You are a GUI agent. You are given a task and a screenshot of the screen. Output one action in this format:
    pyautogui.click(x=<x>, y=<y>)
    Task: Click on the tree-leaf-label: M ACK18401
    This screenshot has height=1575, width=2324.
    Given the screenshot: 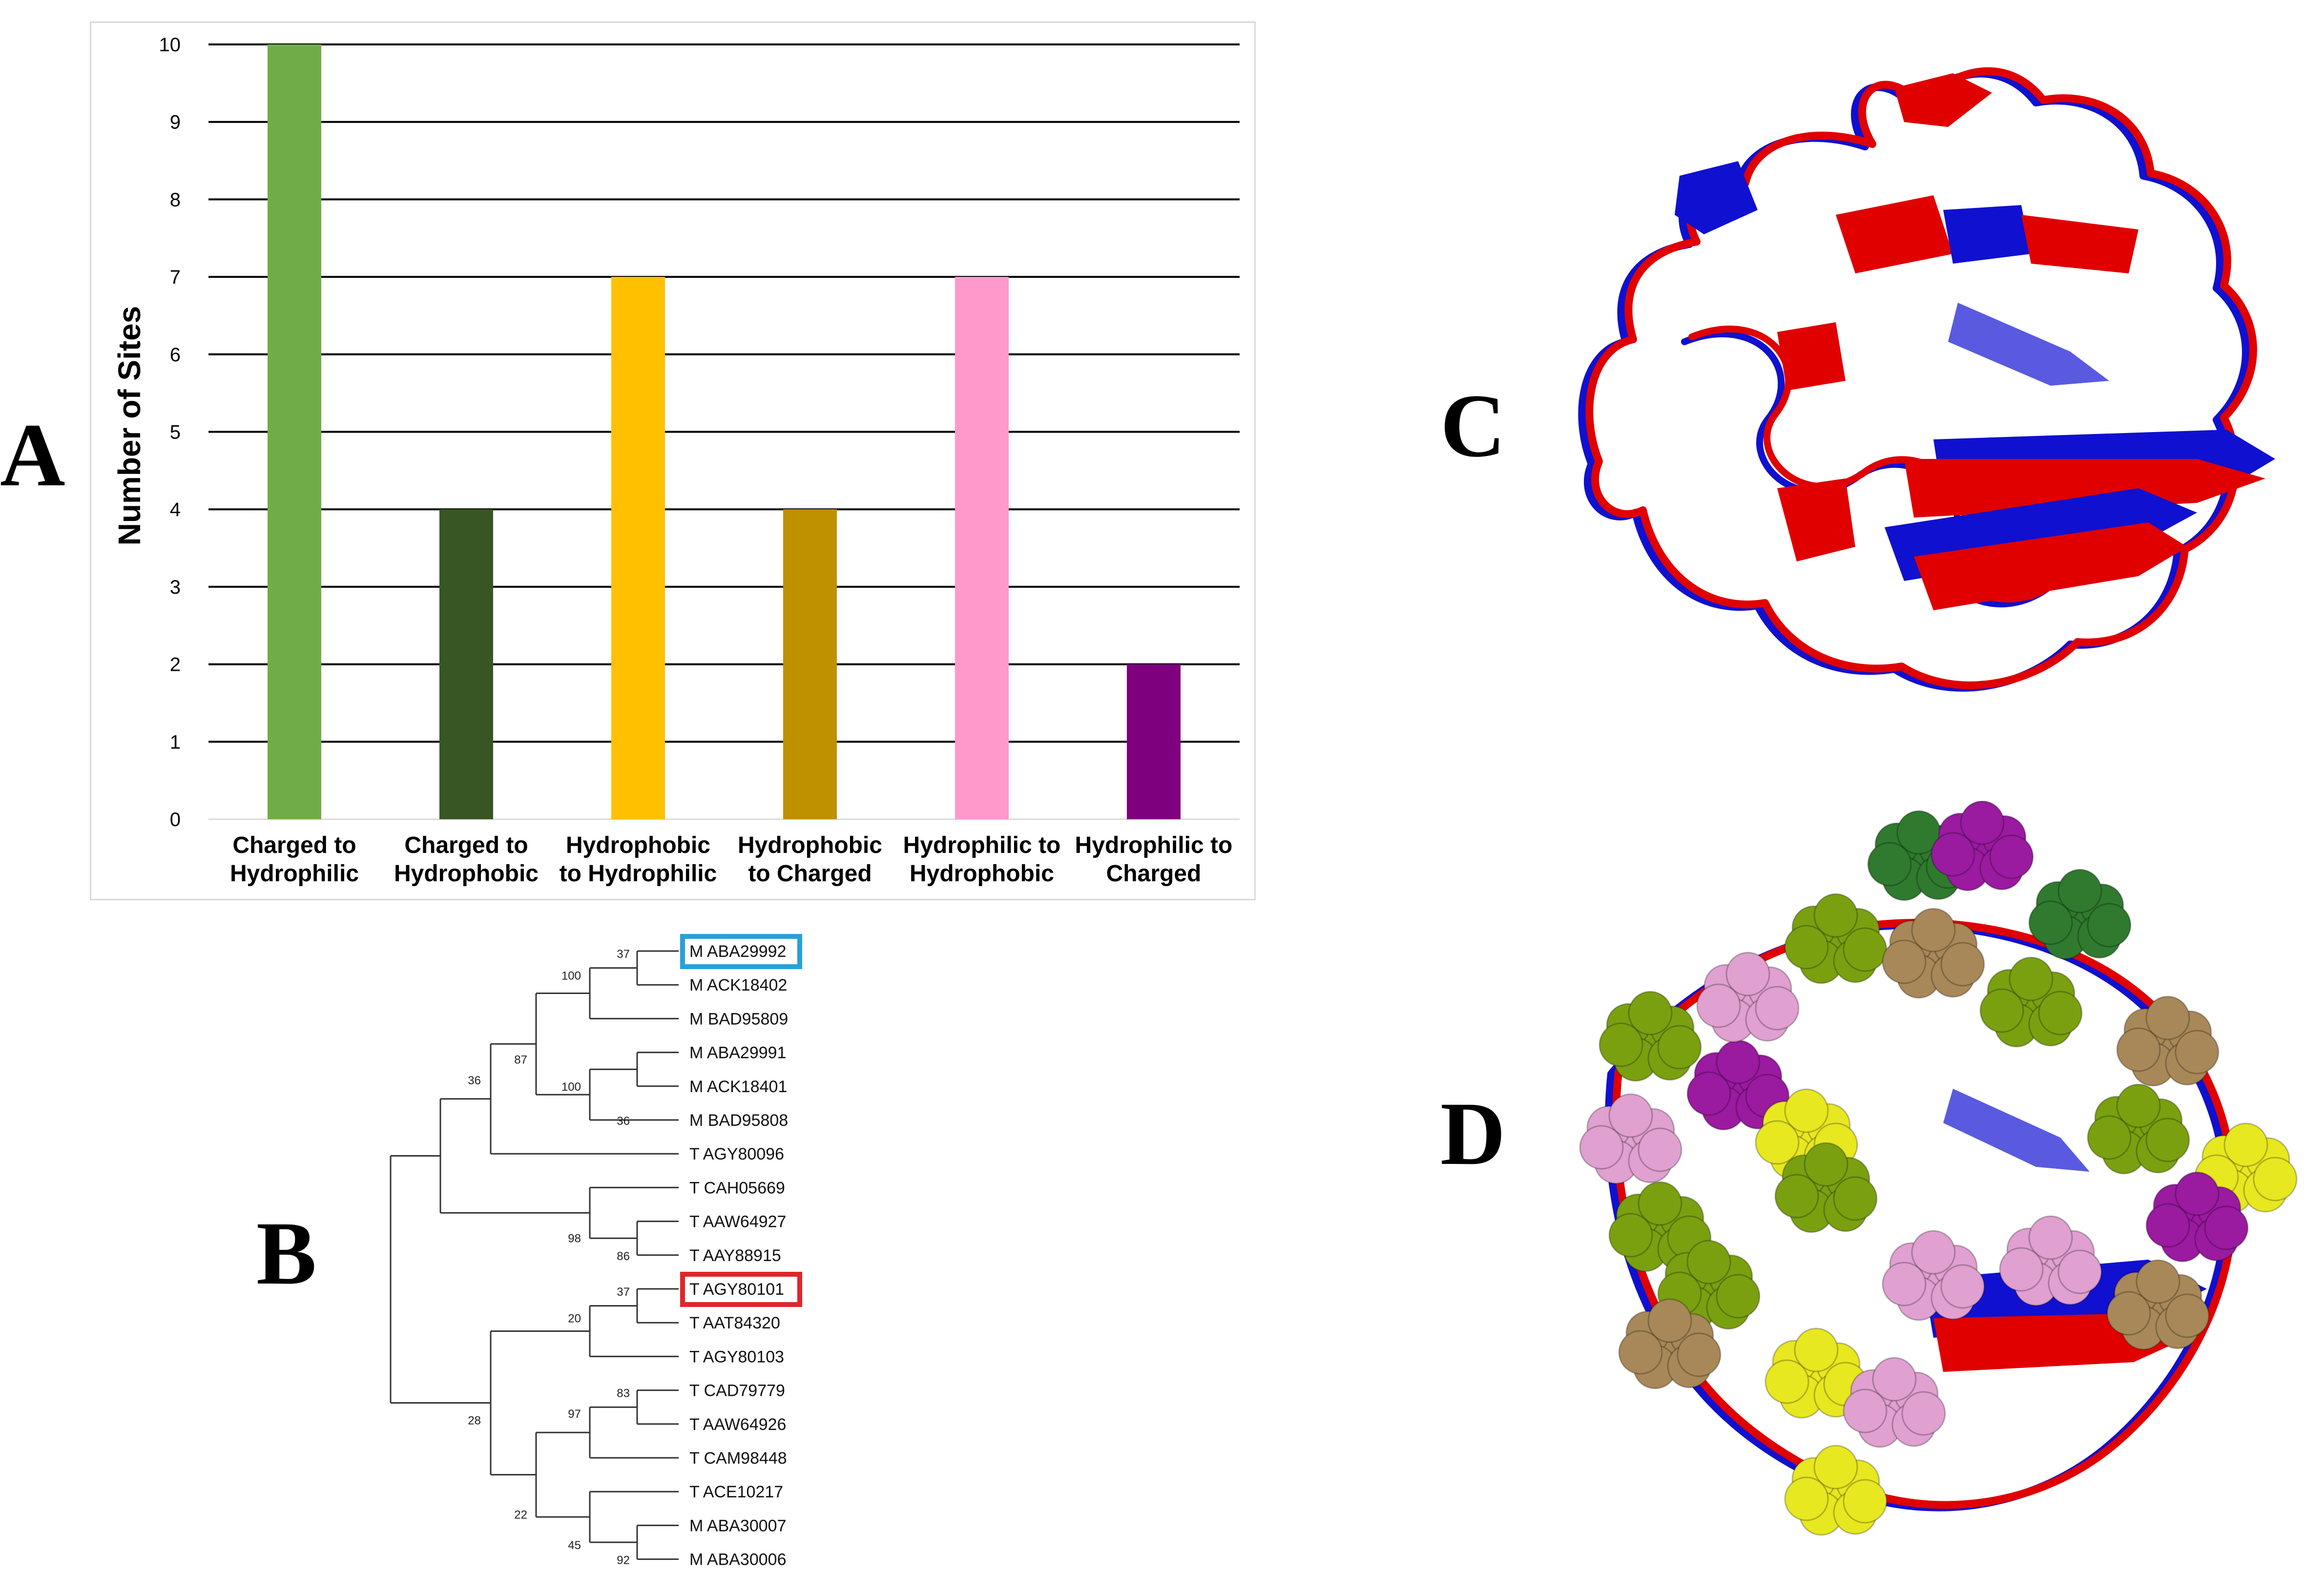 What is the action you would take?
    pyautogui.click(x=738, y=1087)
    